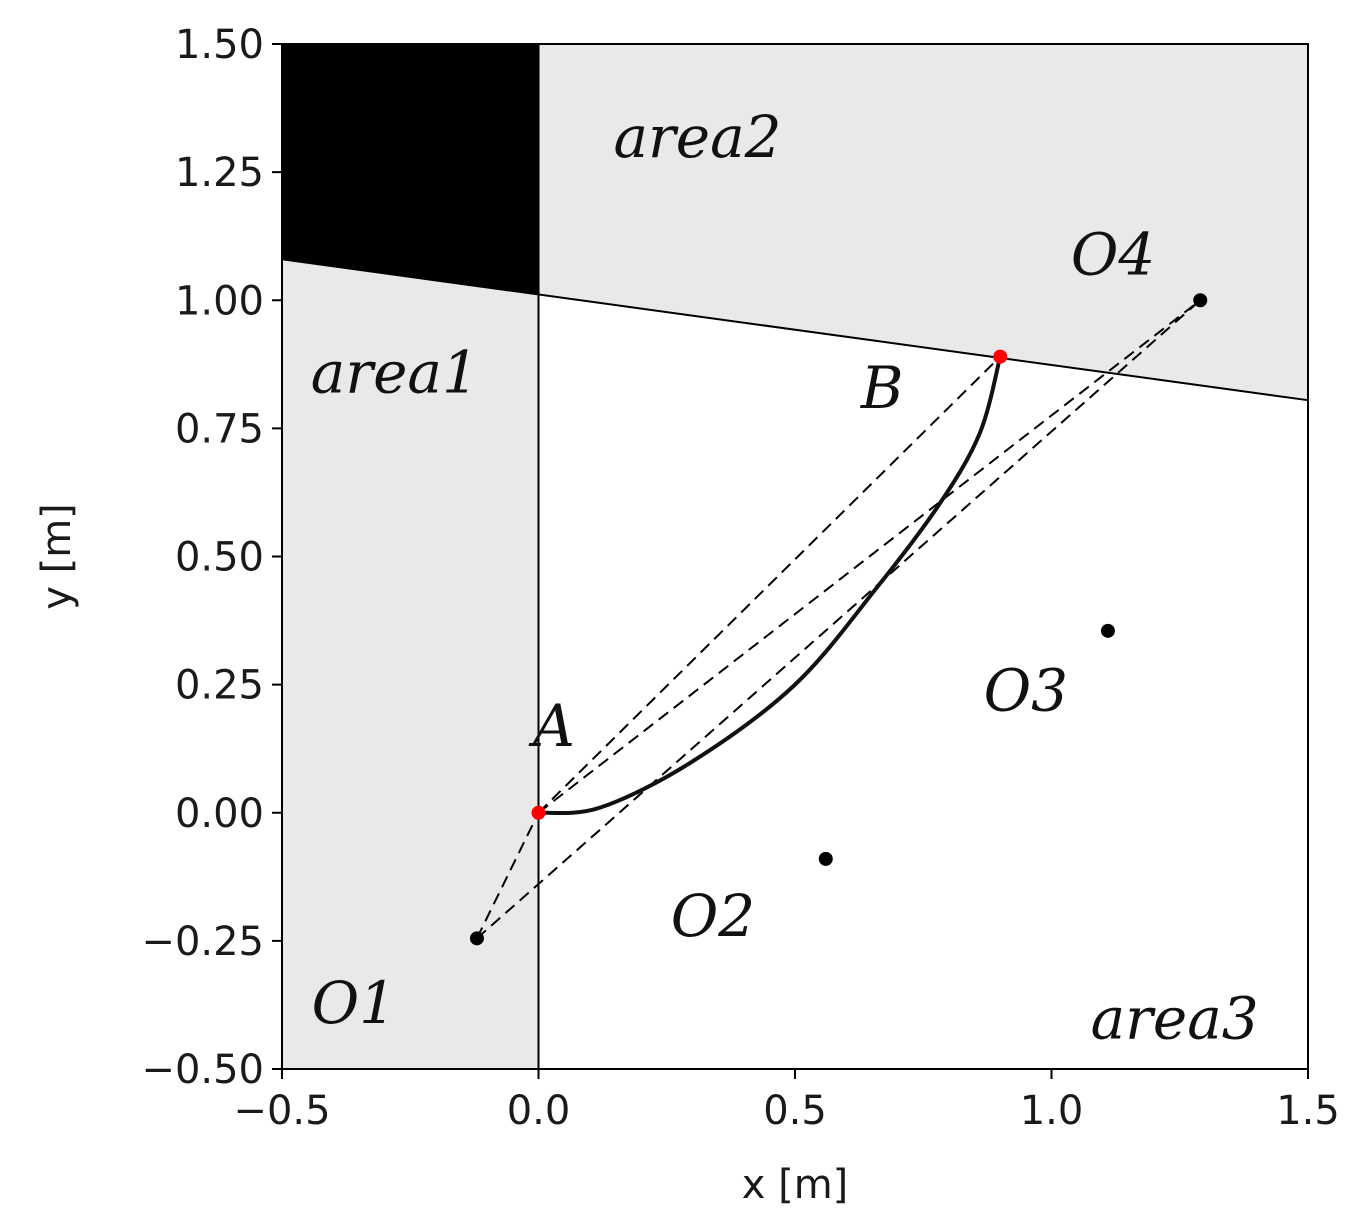 The image size is (1366, 1223). Describe the element at coordinates (825, 858) in the screenshot. I see `point-o2` at that location.